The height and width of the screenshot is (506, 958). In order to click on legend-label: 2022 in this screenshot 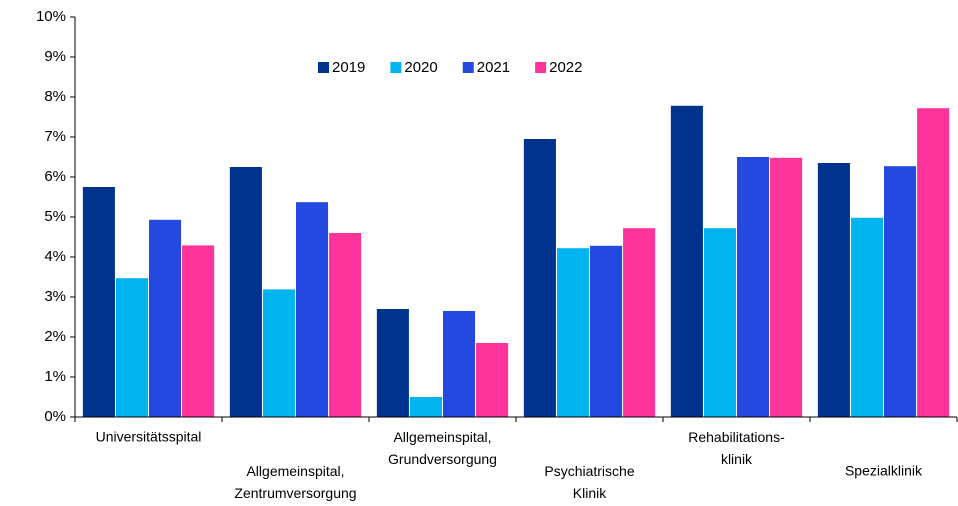, I will do `click(565, 67)`.